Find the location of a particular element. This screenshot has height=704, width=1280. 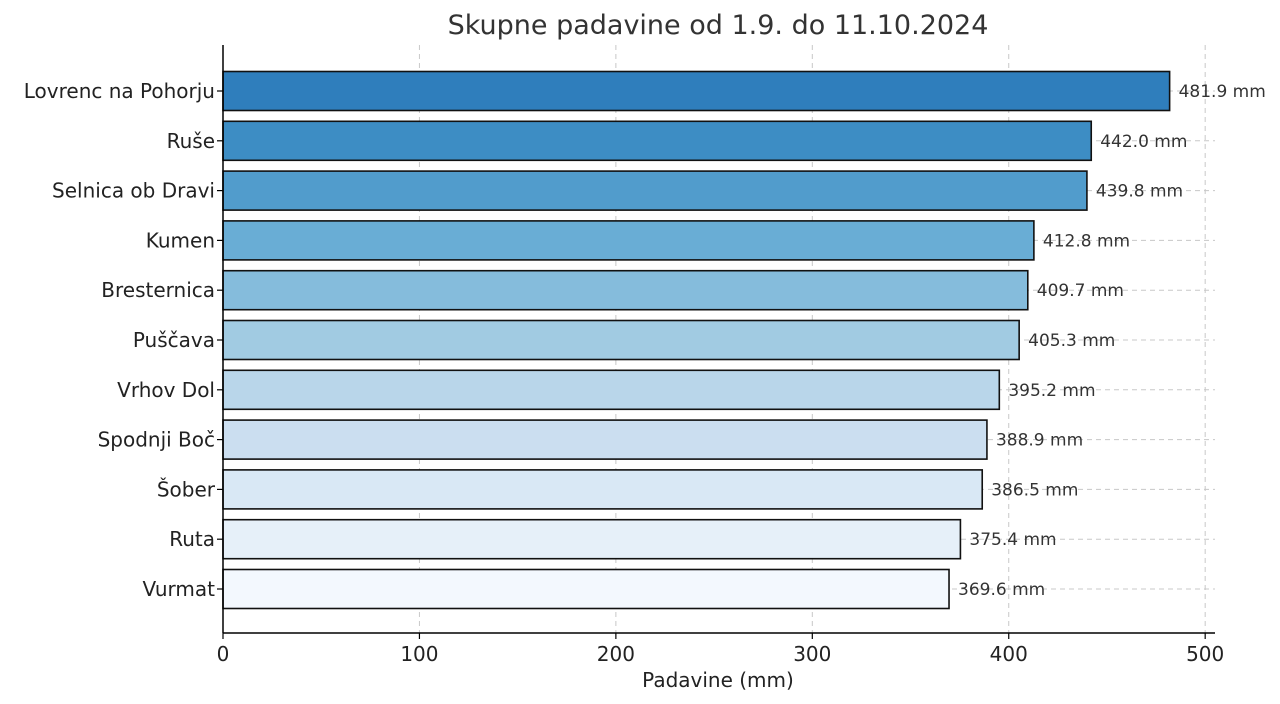

x-axis-label: Padavine (mm) is located at coordinates (718, 680).